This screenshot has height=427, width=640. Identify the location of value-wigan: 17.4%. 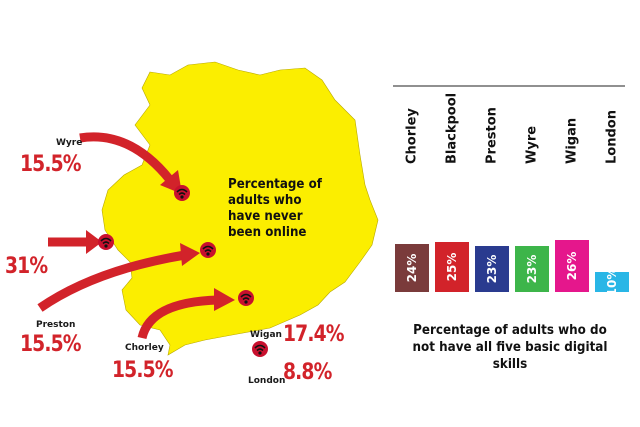
(313, 334).